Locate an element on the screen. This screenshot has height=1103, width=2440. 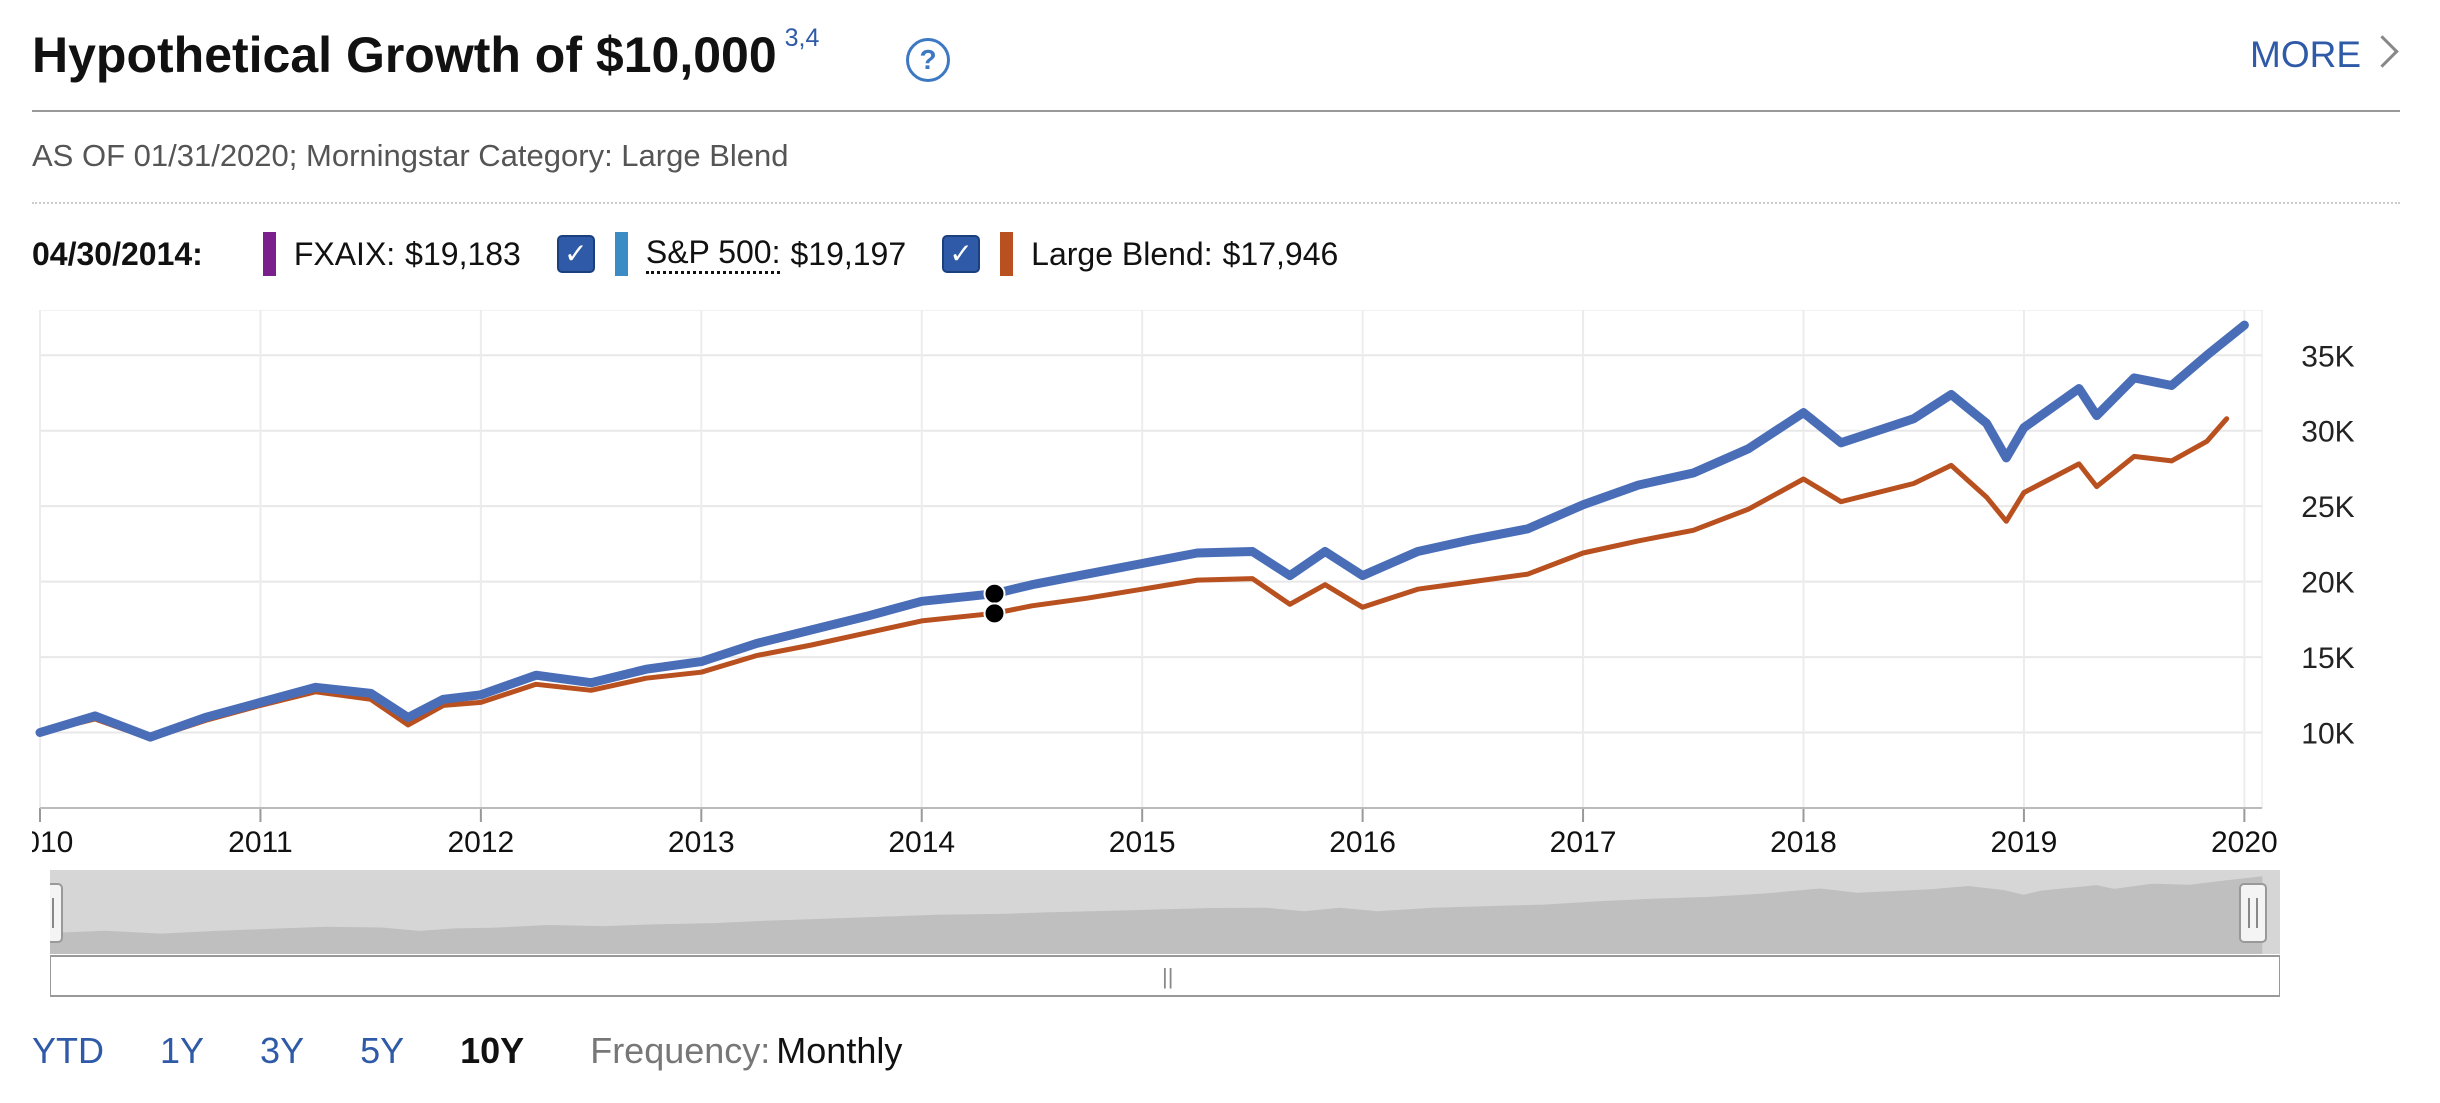
legend-swatch-large-blend is located at coordinates (1007, 254).